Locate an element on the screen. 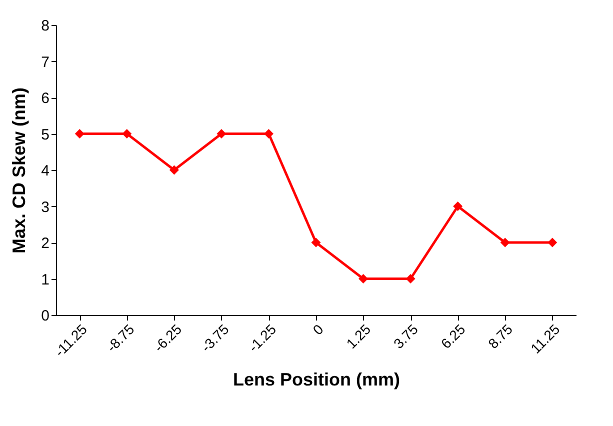 The image size is (613, 426). x-tick-label: 6.25 is located at coordinates (453, 336).